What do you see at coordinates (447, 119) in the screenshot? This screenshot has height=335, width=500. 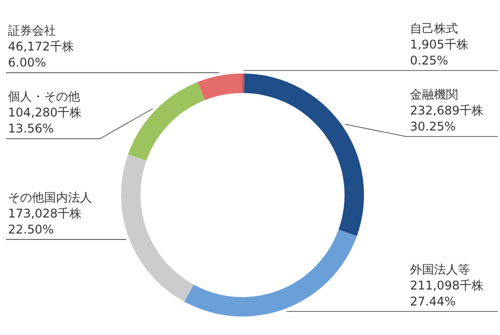 I see `data-label: 232,689千株 30.25%` at bounding box center [447, 119].